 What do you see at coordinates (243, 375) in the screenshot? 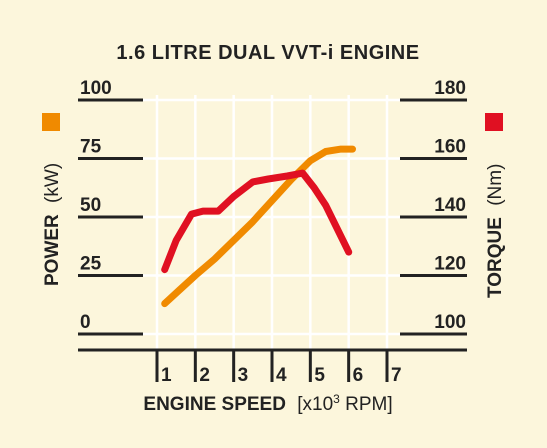
I see `x-tick-label: 3` at bounding box center [243, 375].